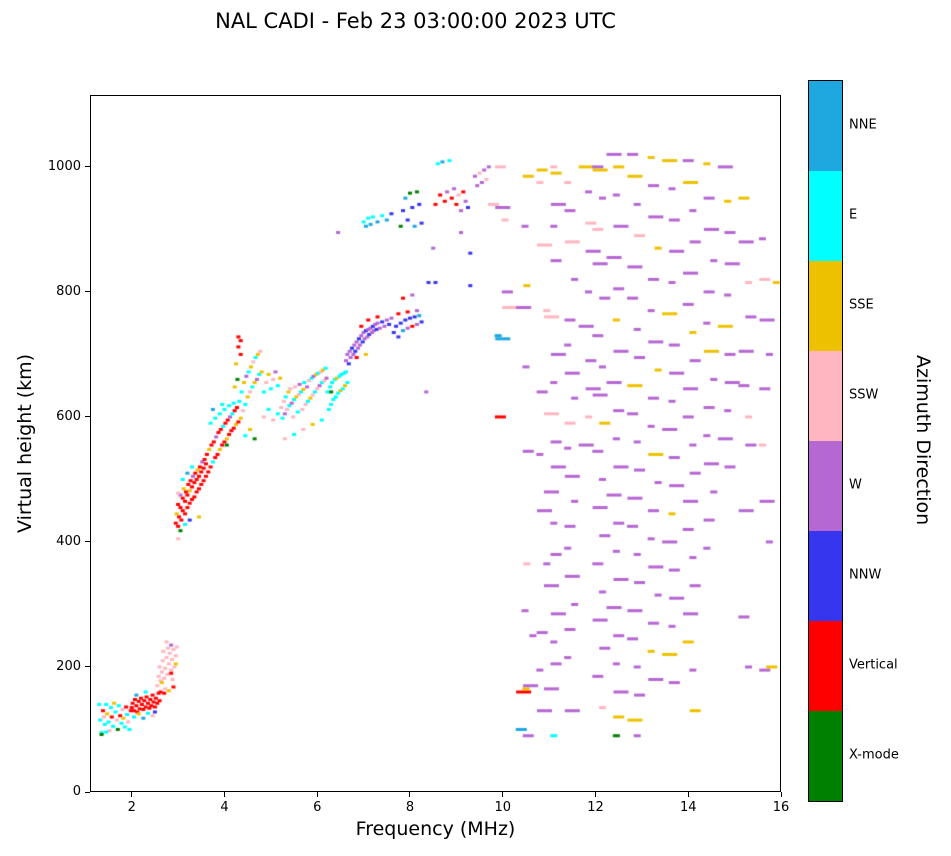 This screenshot has width=951, height=856. I want to click on colorbar, so click(825, 441).